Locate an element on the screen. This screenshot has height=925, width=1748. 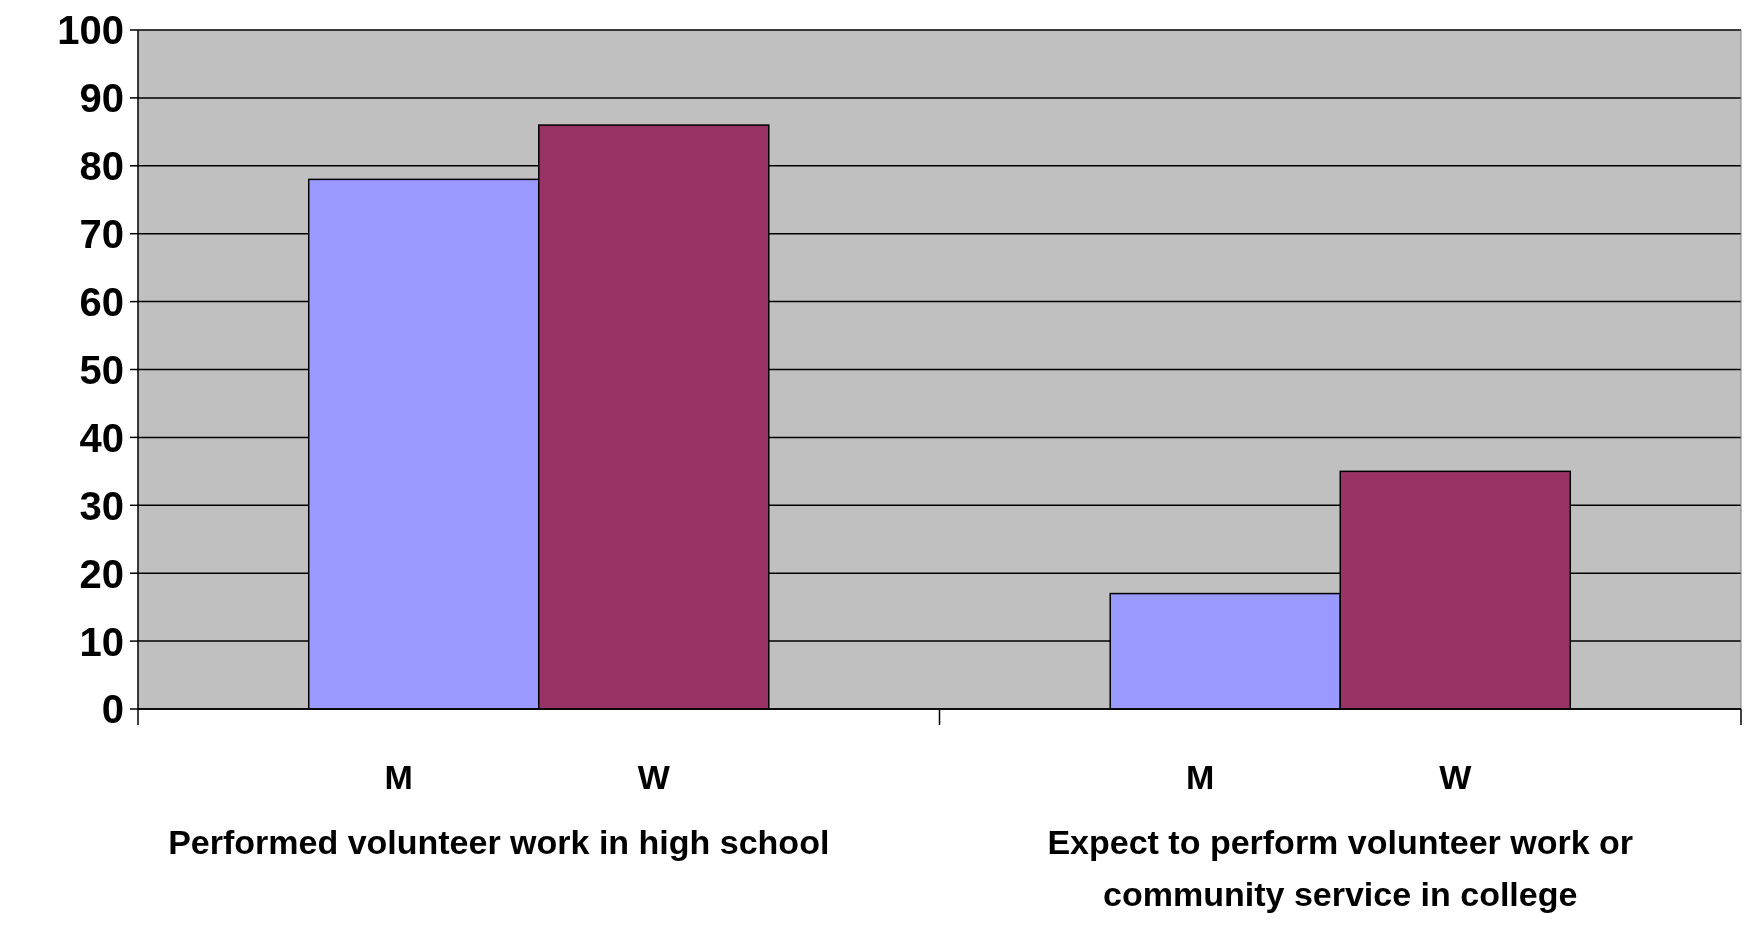
y-tick-label: 70 is located at coordinates (101, 234).